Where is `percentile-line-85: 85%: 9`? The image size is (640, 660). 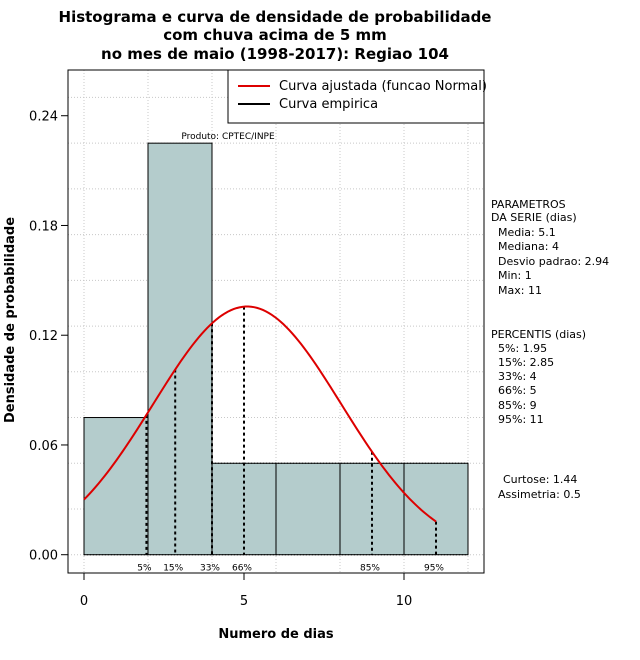 percentile-line-85: 85%: 9 is located at coordinates (517, 405).